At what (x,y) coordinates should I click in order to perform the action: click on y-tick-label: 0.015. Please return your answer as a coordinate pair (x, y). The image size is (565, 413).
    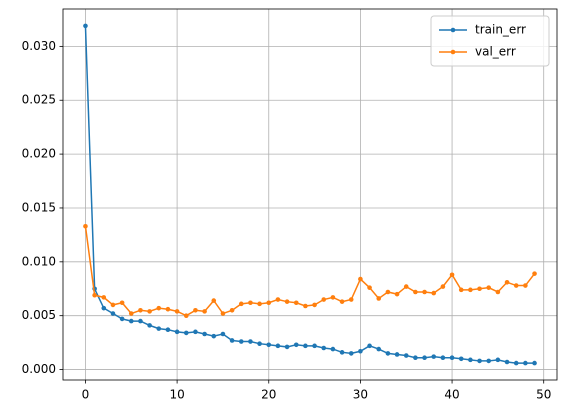
    Looking at the image, I should click on (39, 207).